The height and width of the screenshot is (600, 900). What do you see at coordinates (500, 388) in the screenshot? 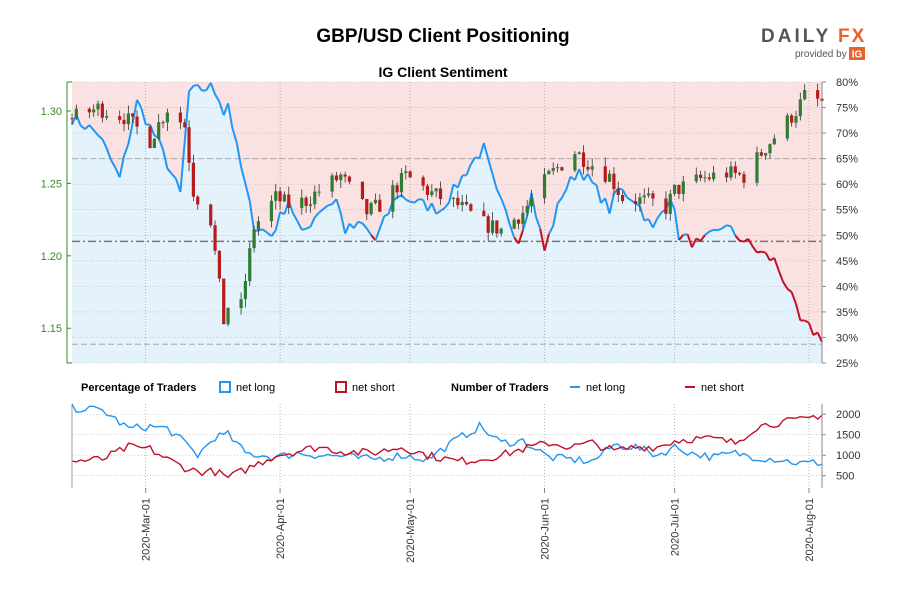
I see `legend-number-heading: Number of Traders` at bounding box center [500, 388].